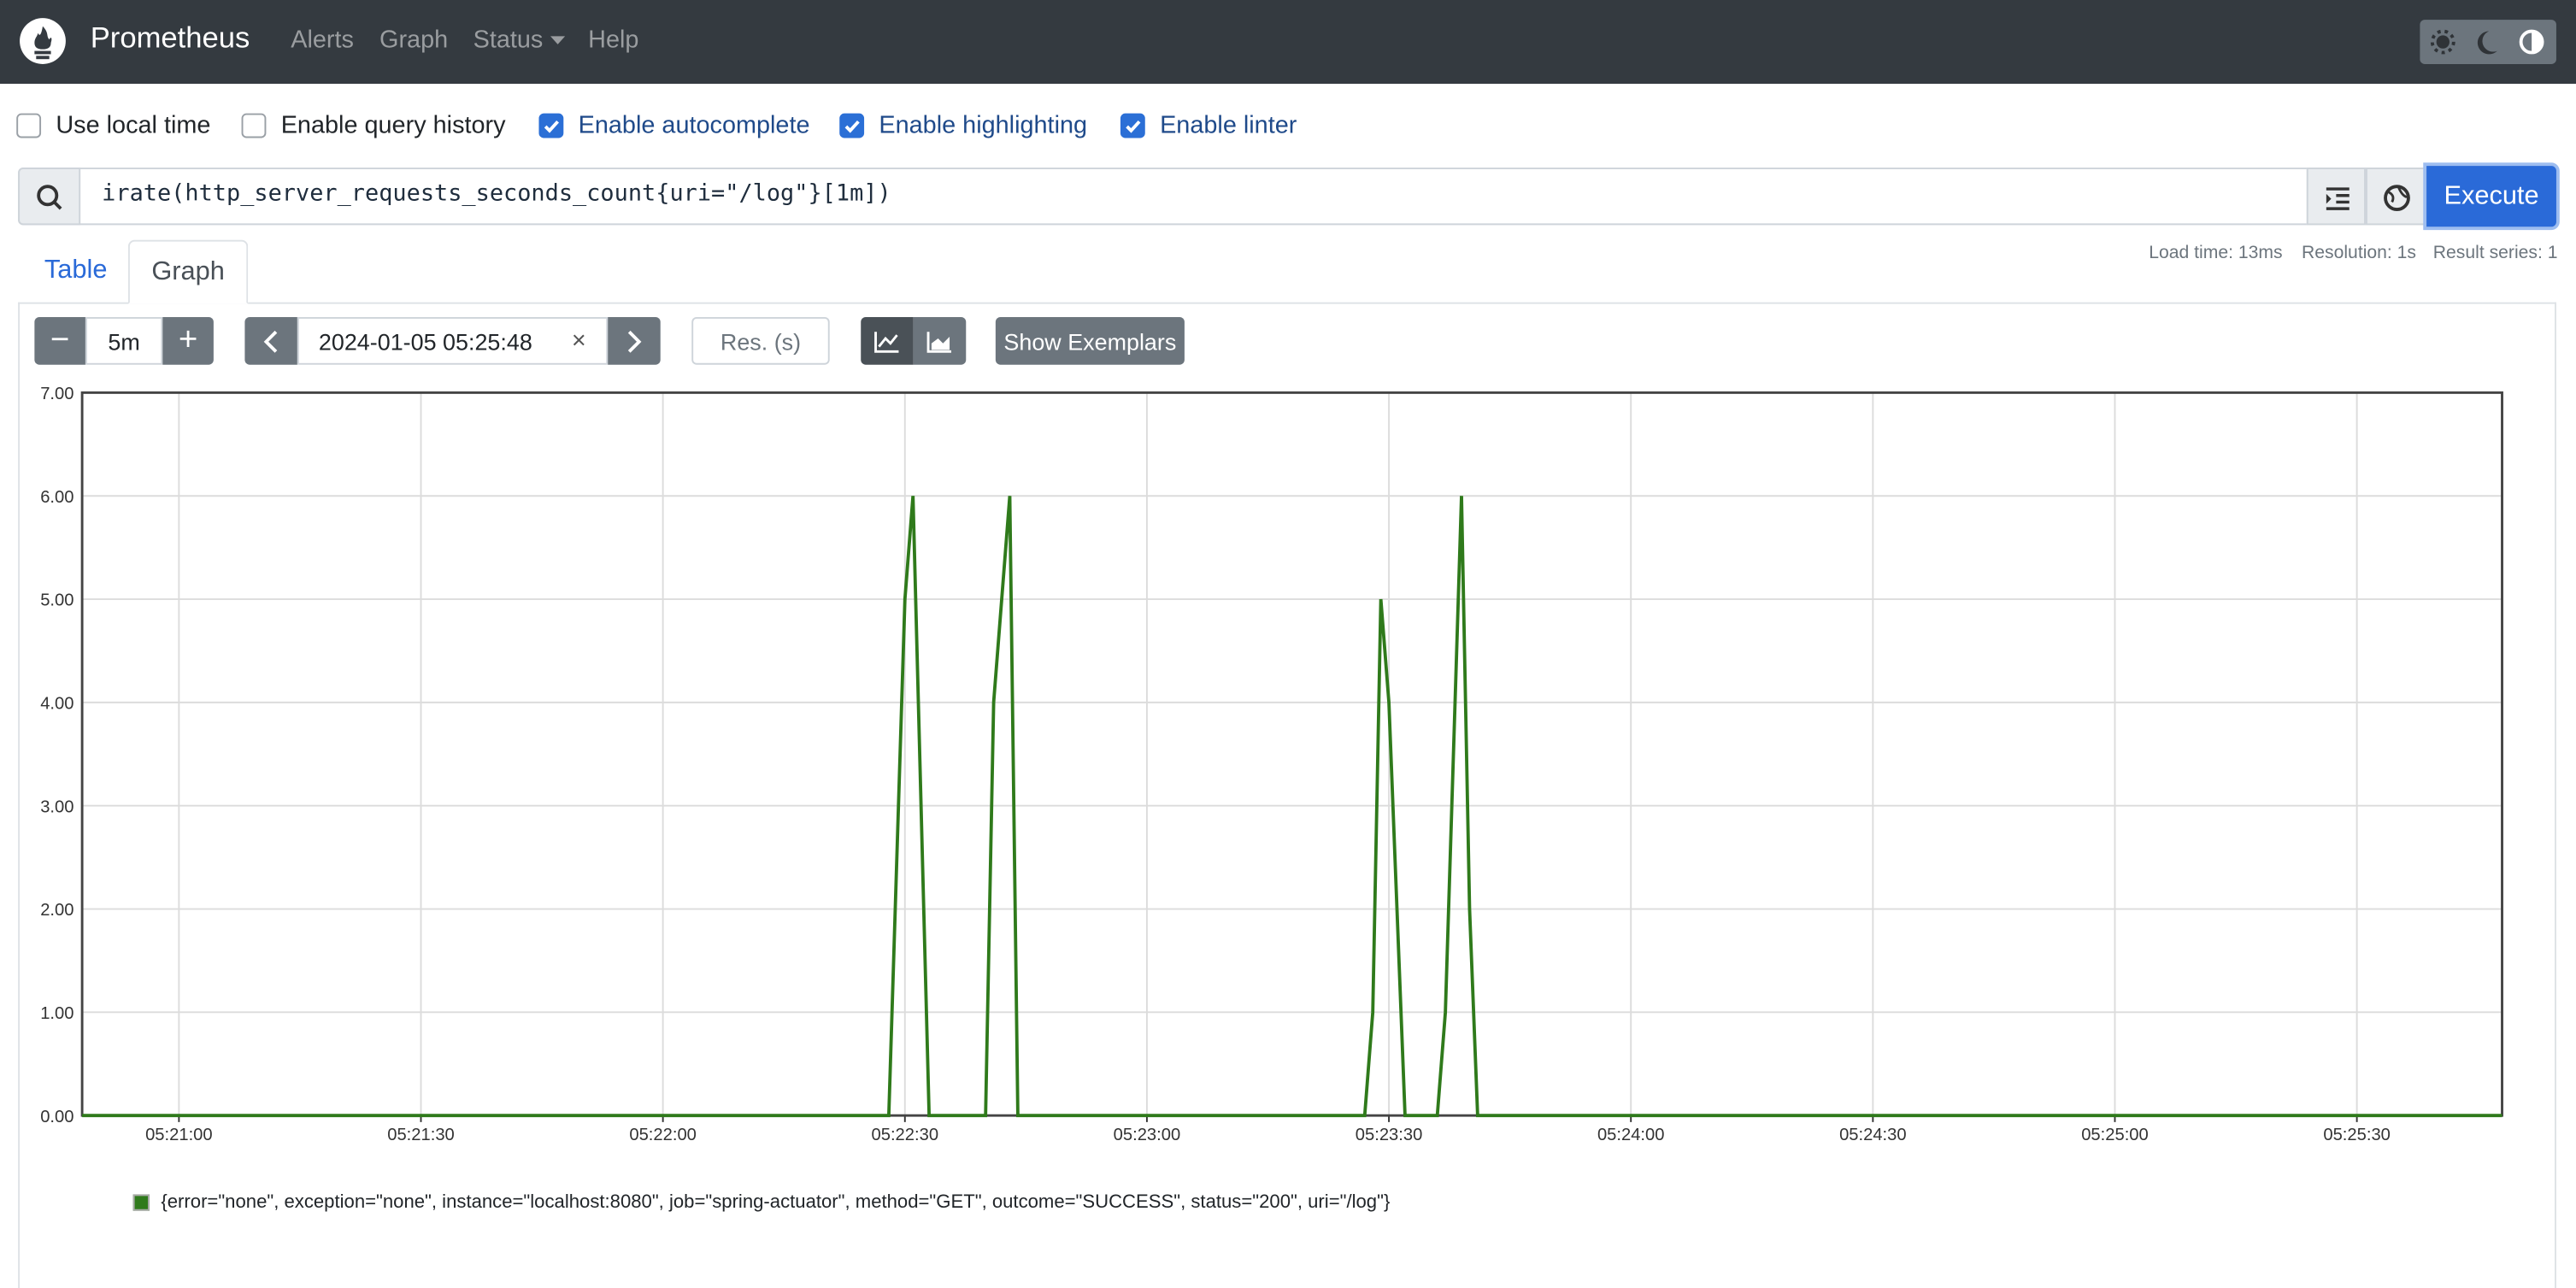 The height and width of the screenshot is (1288, 2576). What do you see at coordinates (57, 1013) in the screenshot?
I see `y-tick-label: 1.00` at bounding box center [57, 1013].